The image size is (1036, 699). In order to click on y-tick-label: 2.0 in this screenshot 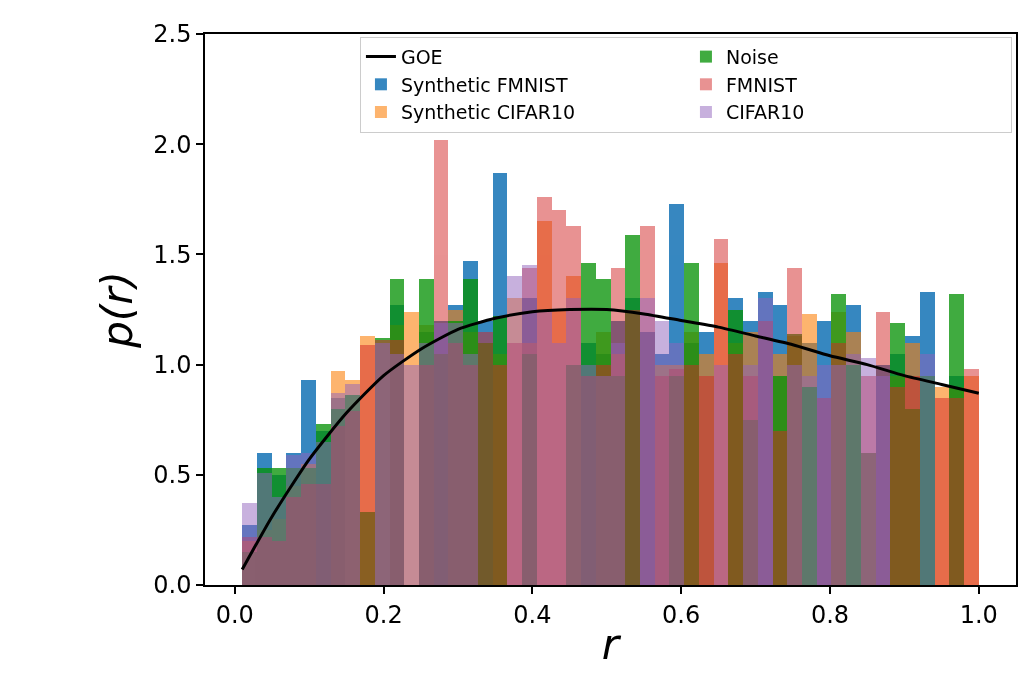, I will do `click(172, 144)`.